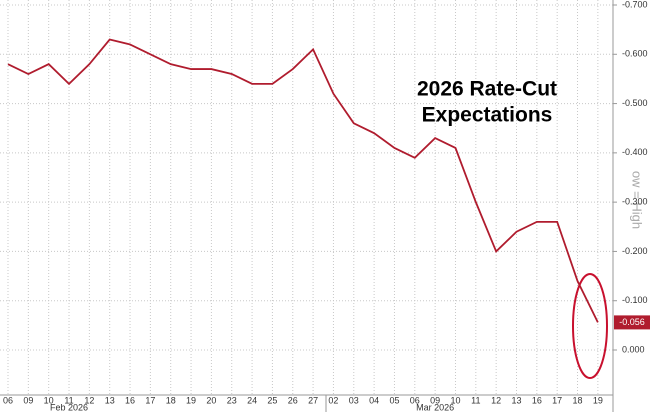  I want to click on y-tick-label: -0.100, so click(635, 300).